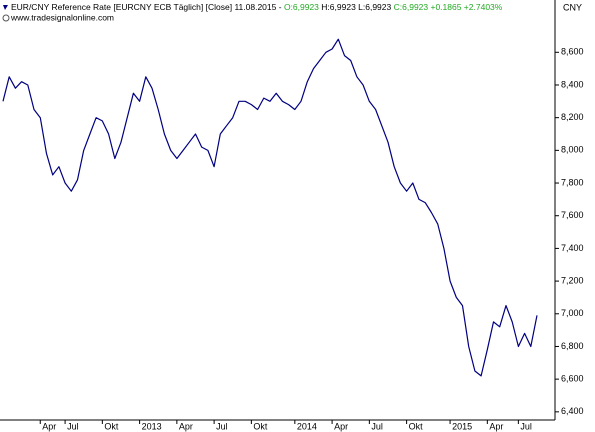  What do you see at coordinates (572, 117) in the screenshot?
I see `y-tick-label: 8,200` at bounding box center [572, 117].